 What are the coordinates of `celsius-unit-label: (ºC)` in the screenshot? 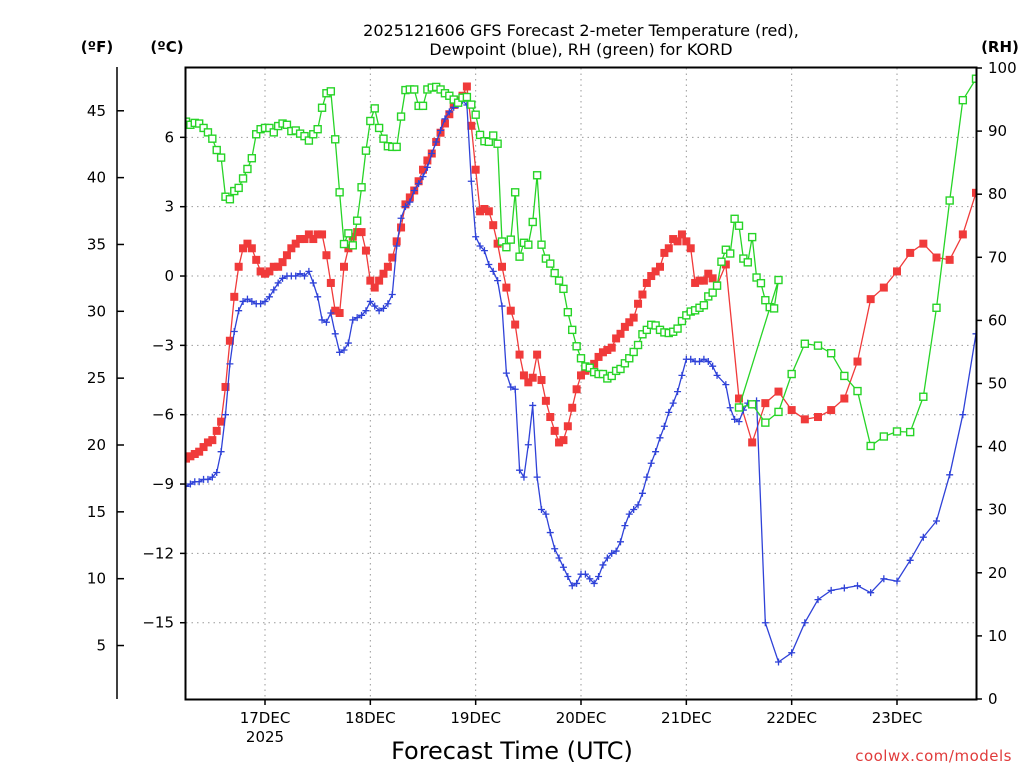 It's located at (166, 47).